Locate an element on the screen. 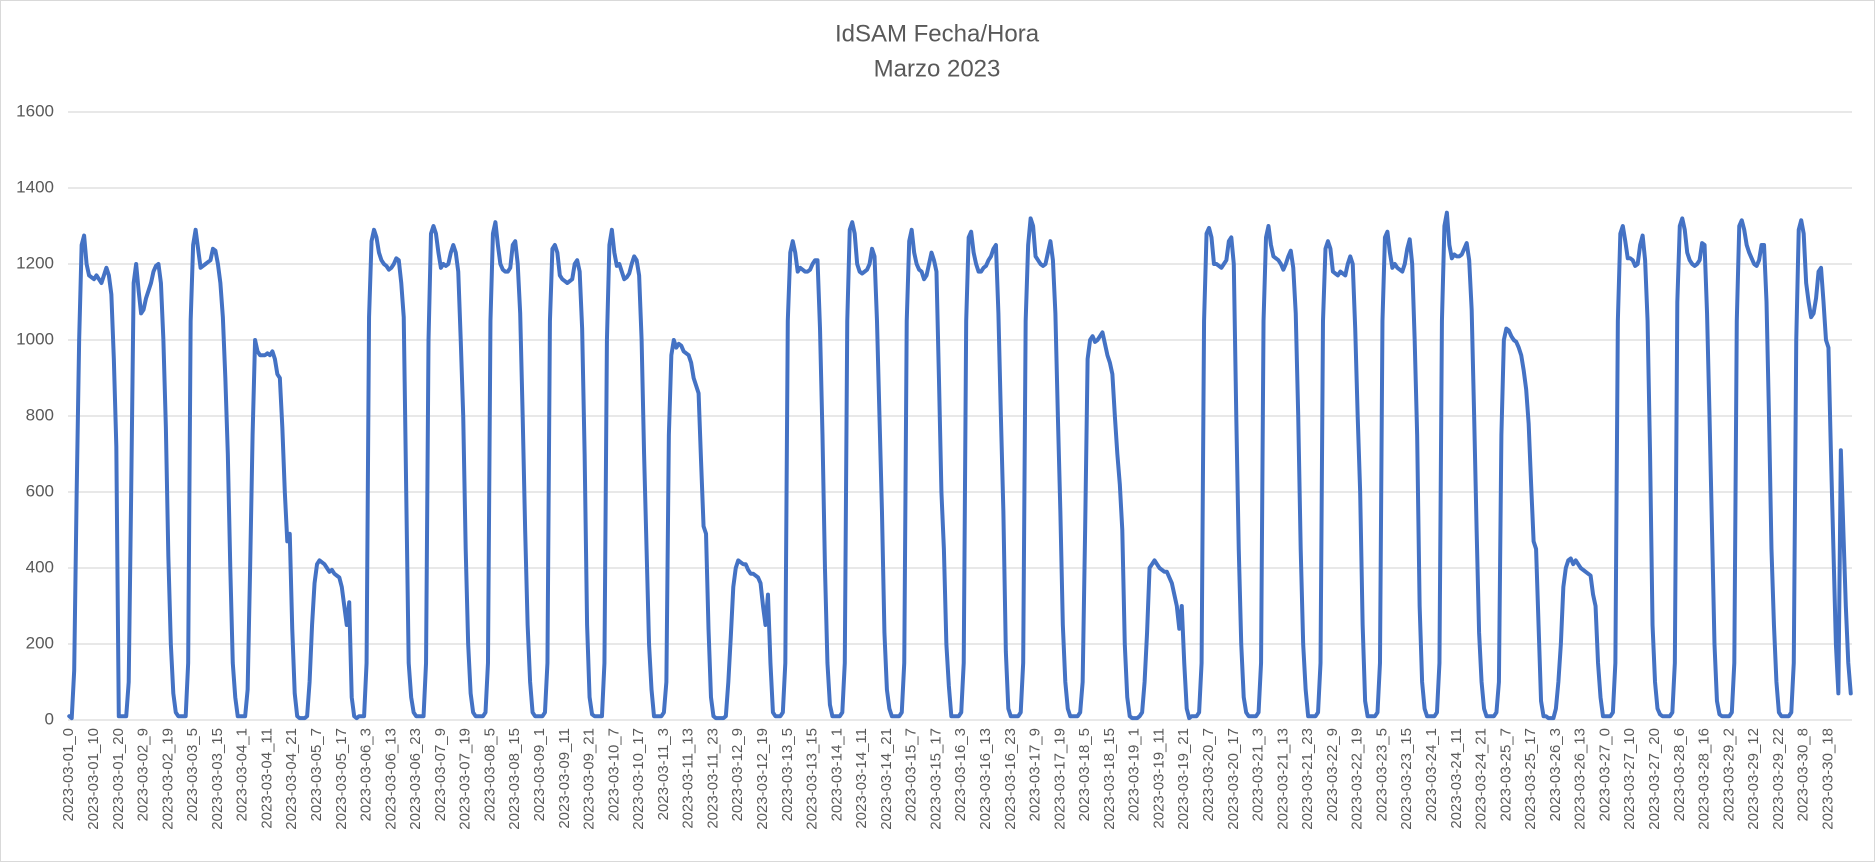 The height and width of the screenshot is (862, 1875). x-tick-label: 2023-03-07_19 is located at coordinates (465, 779).